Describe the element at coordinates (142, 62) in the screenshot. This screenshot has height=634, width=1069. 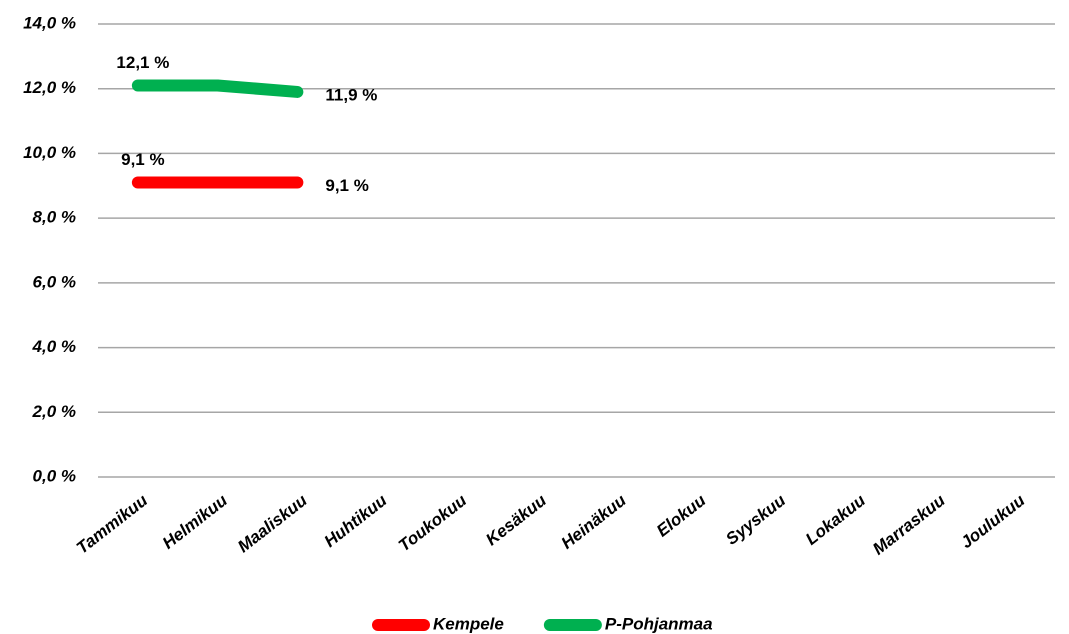
I see `data-label: 12,1 %` at that location.